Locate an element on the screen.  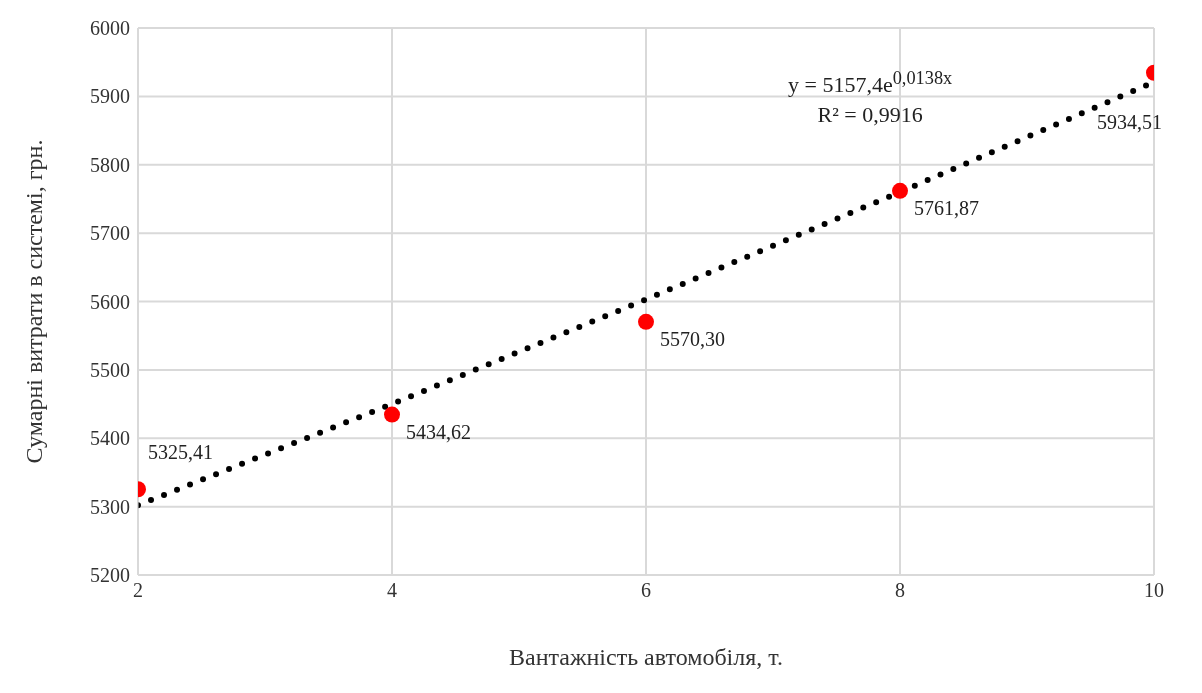
y-tick-label: 5700 is located at coordinates (110, 233).